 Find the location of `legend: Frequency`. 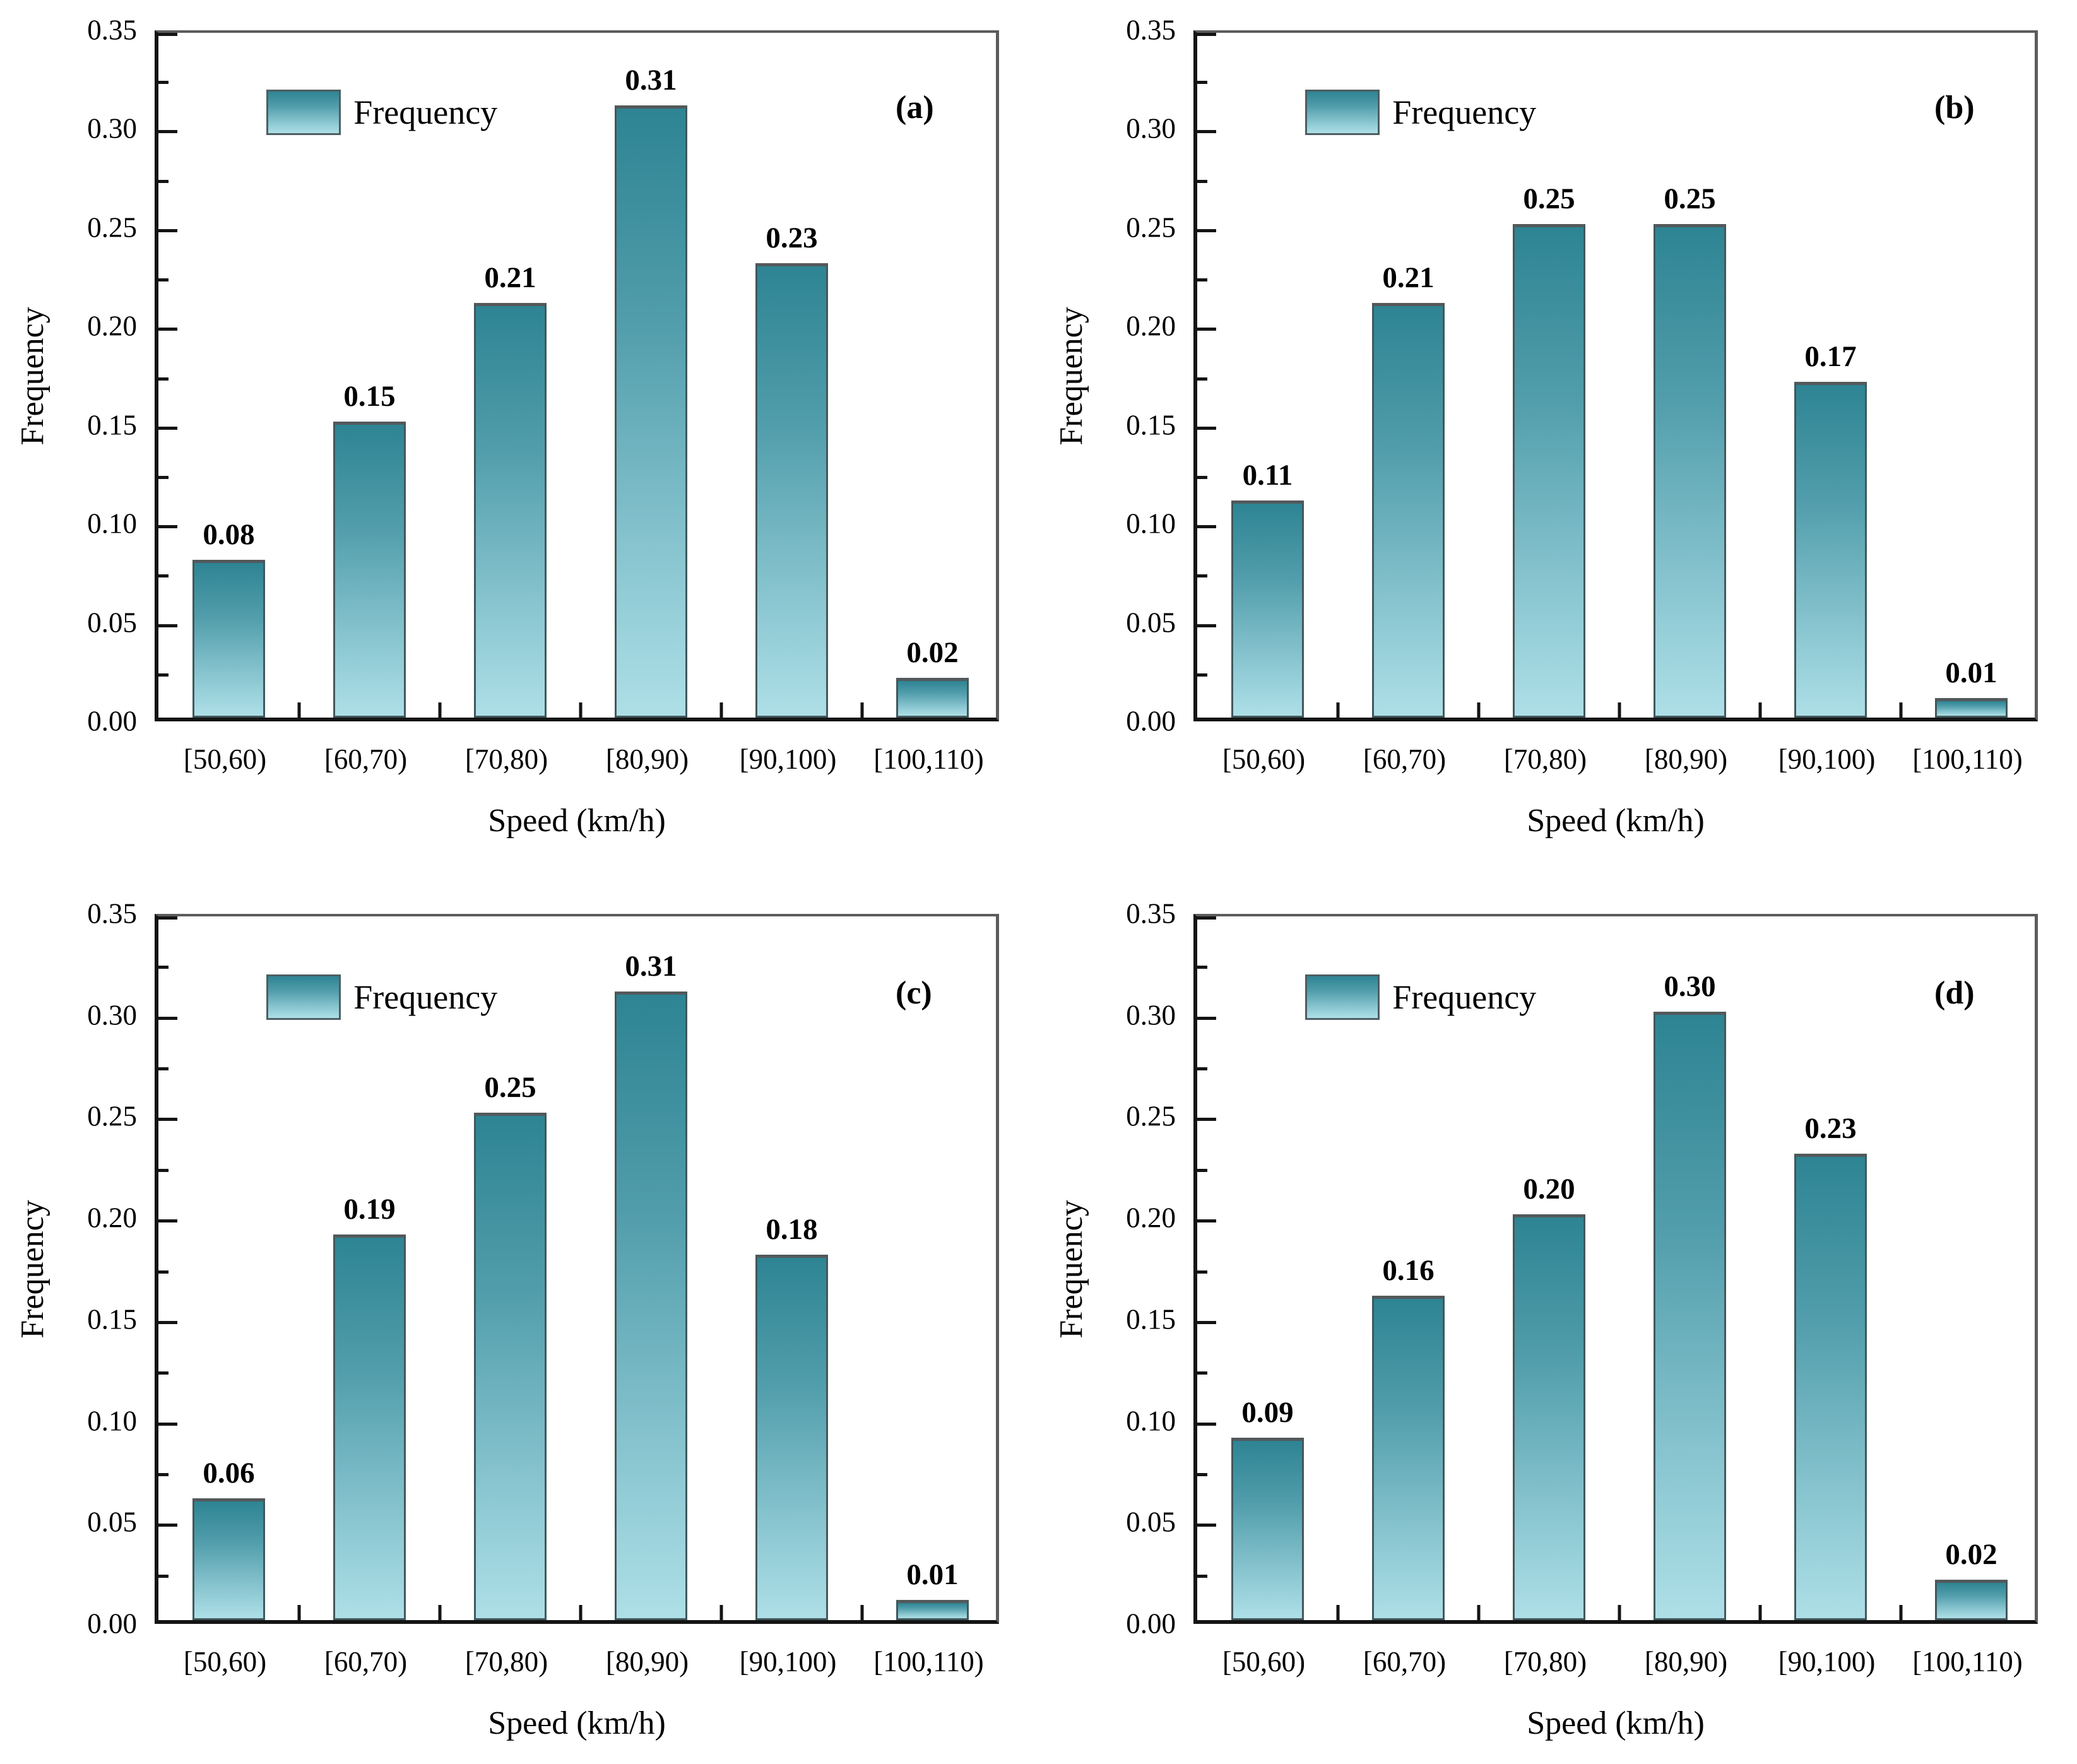

legend: Frequency is located at coordinates (1421, 112).